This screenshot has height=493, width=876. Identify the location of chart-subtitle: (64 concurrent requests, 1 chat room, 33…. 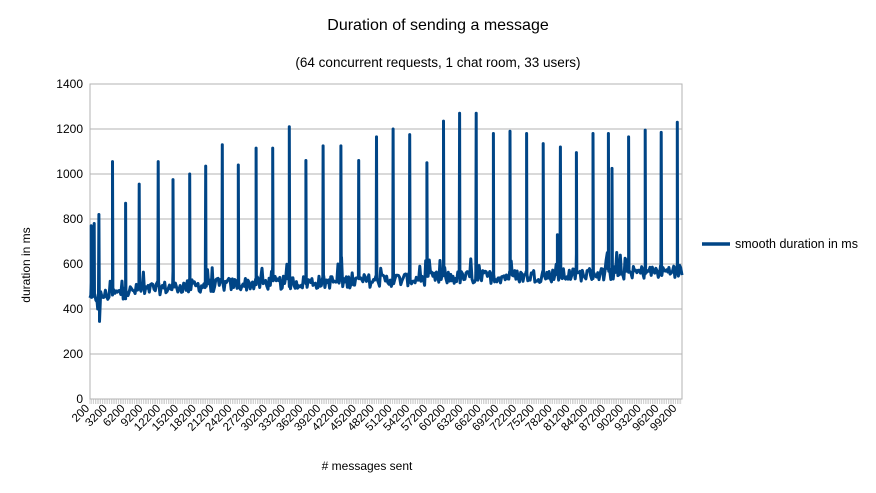
(437, 62).